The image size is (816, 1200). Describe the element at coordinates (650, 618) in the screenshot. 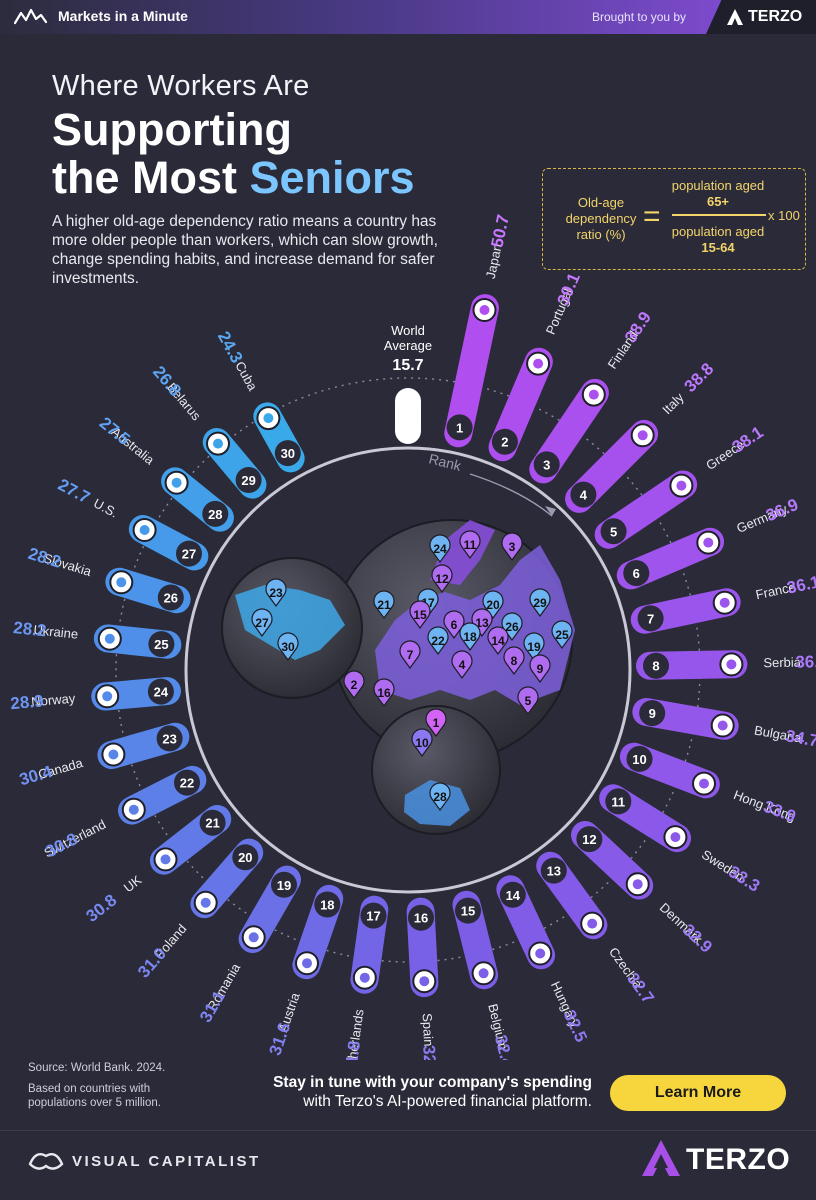

I see `rank-number: 7` at that location.